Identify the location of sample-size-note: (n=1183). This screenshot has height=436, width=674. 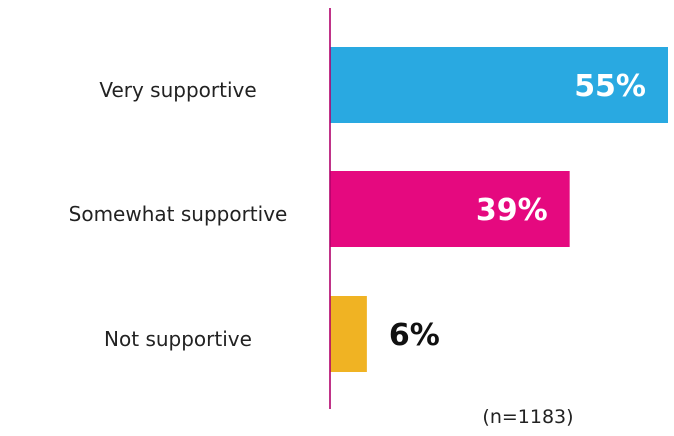
(527, 417).